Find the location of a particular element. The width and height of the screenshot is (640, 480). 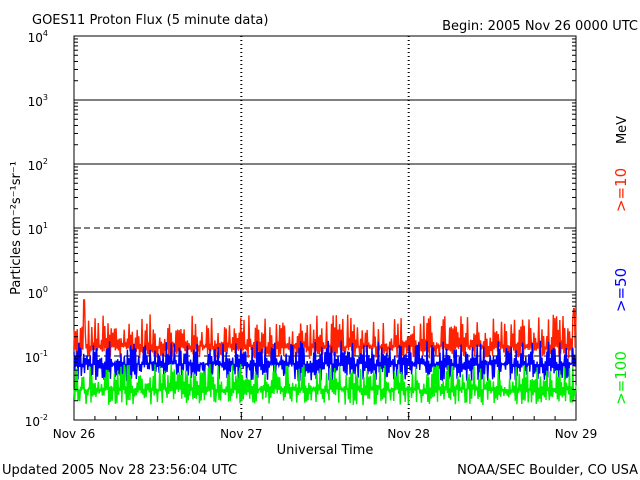

unit-label: MeV is located at coordinates (622, 130).